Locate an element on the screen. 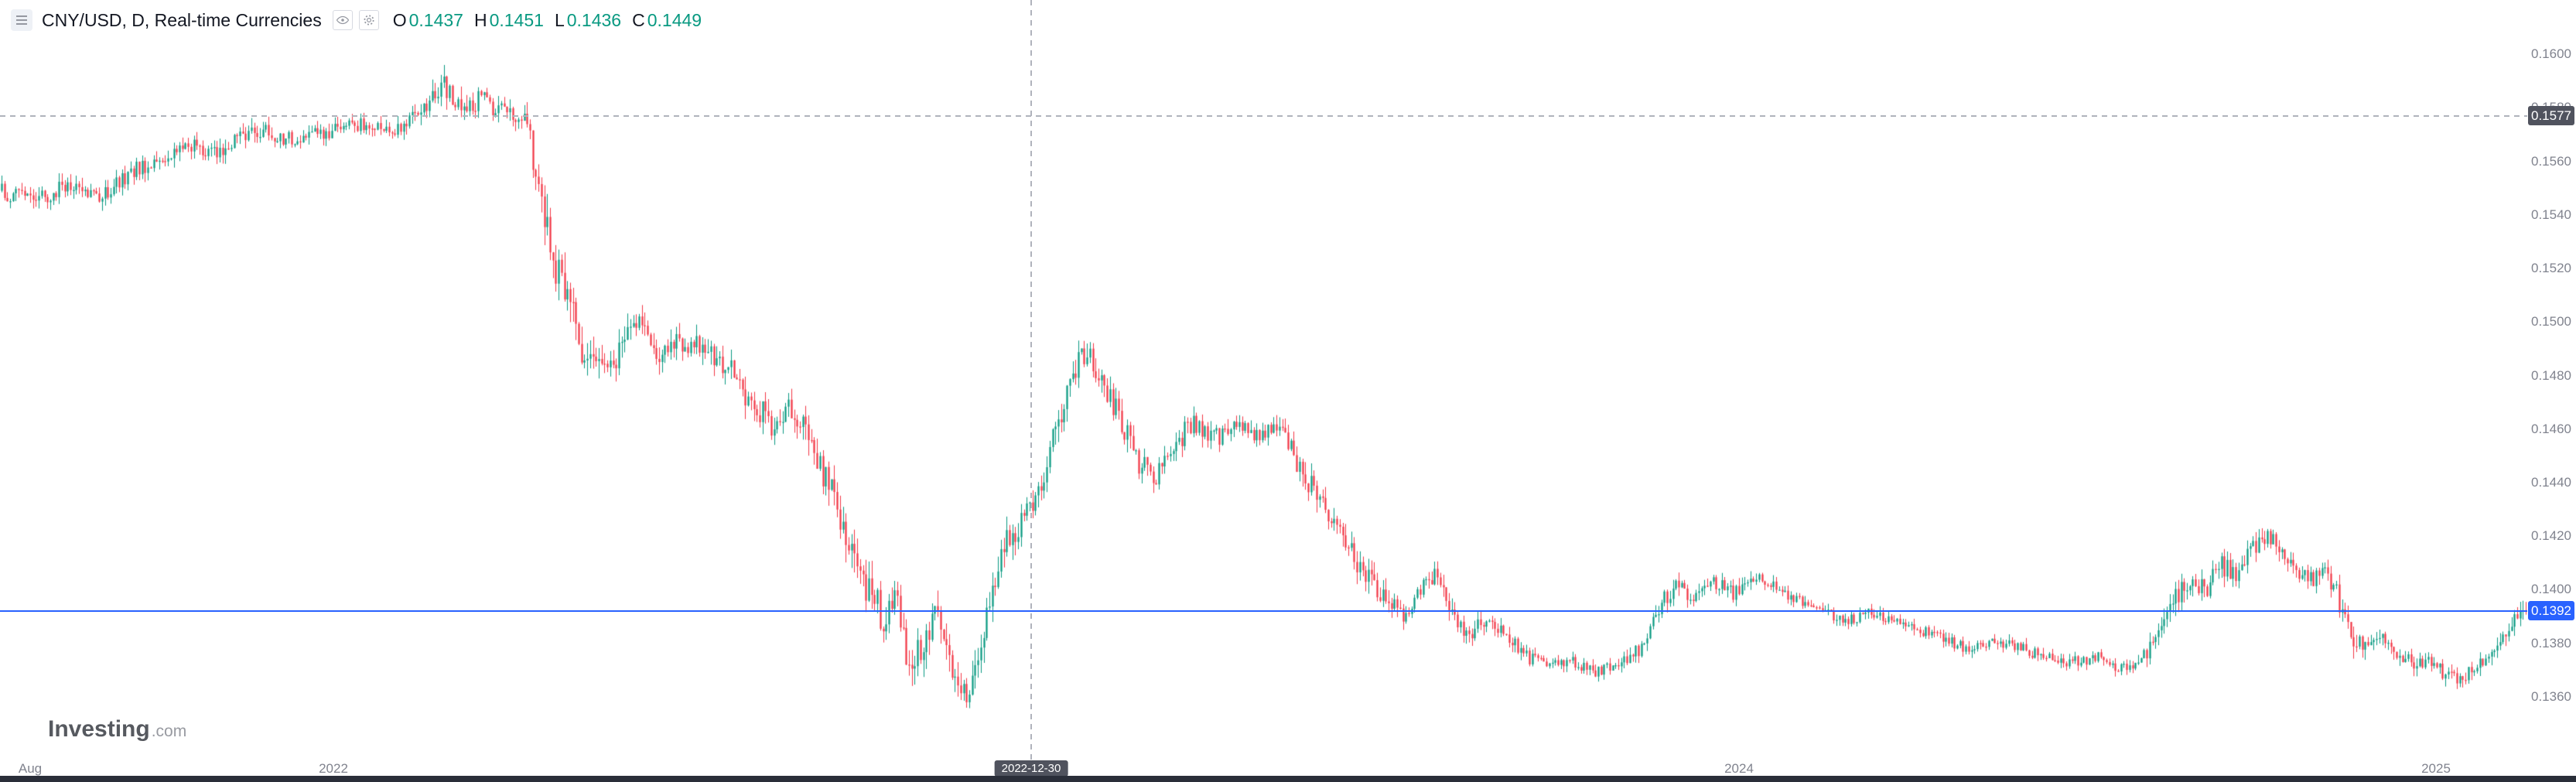  ohlc-readout: O 0.1437 H 0.1451 L 0.1436 C 0.1449 is located at coordinates (547, 21).